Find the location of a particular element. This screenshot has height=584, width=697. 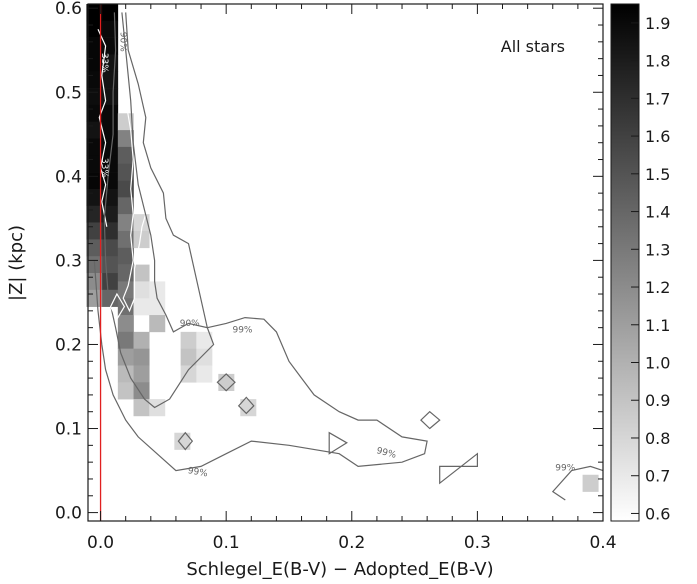

colorbar-tick-label: 0.9 is located at coordinates (657, 400).